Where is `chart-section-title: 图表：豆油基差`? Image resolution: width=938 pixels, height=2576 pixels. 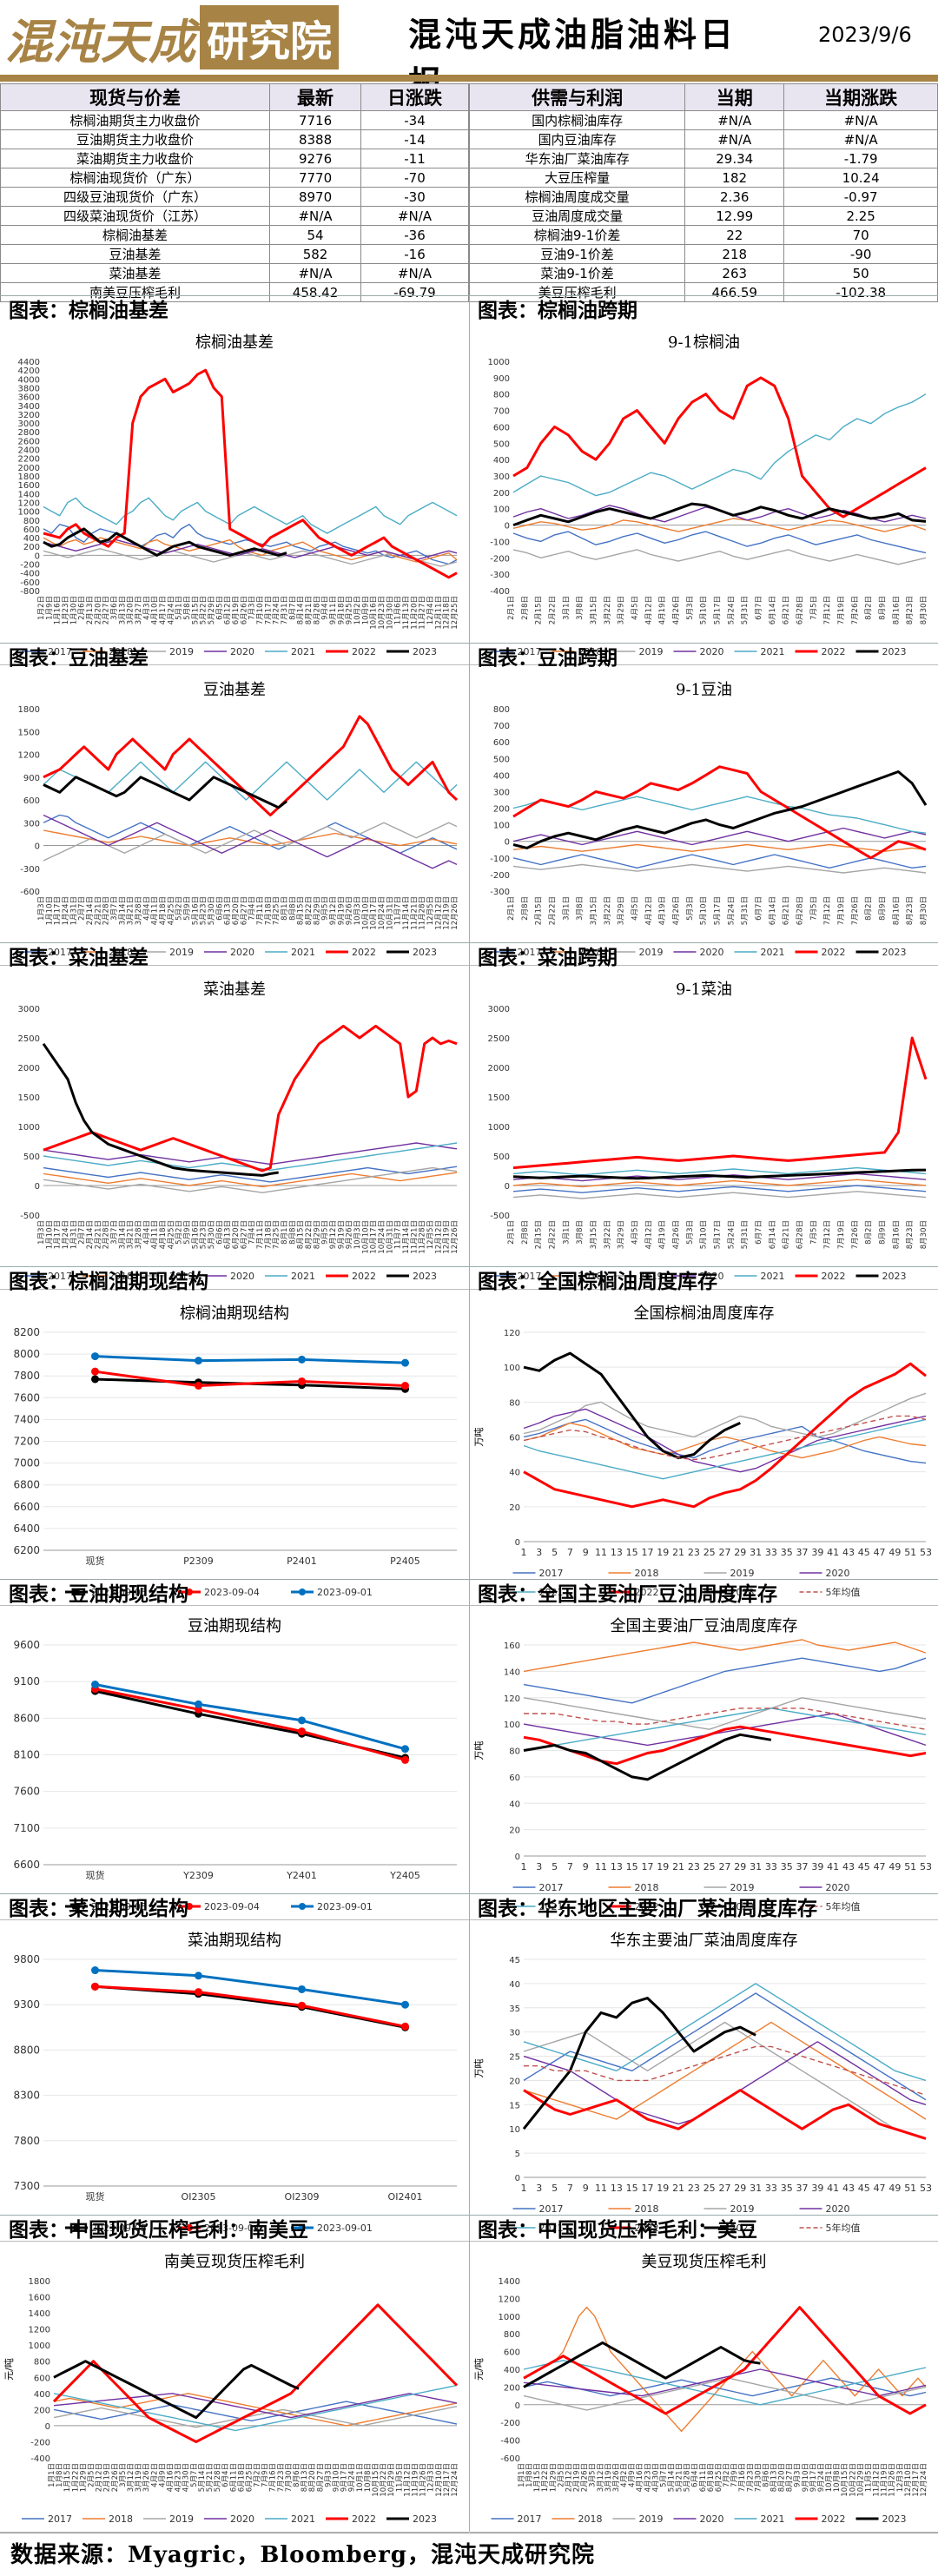
chart-section-title: 图表：豆油基差 is located at coordinates (234, 658).